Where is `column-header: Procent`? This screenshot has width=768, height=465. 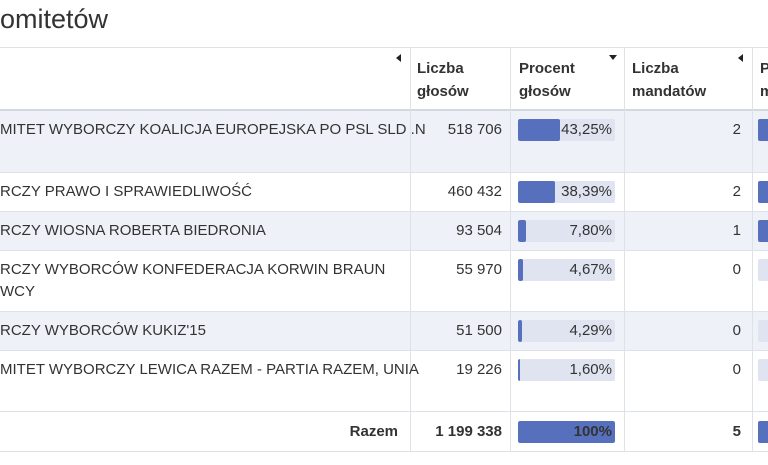 column-header: Procent is located at coordinates (547, 68).